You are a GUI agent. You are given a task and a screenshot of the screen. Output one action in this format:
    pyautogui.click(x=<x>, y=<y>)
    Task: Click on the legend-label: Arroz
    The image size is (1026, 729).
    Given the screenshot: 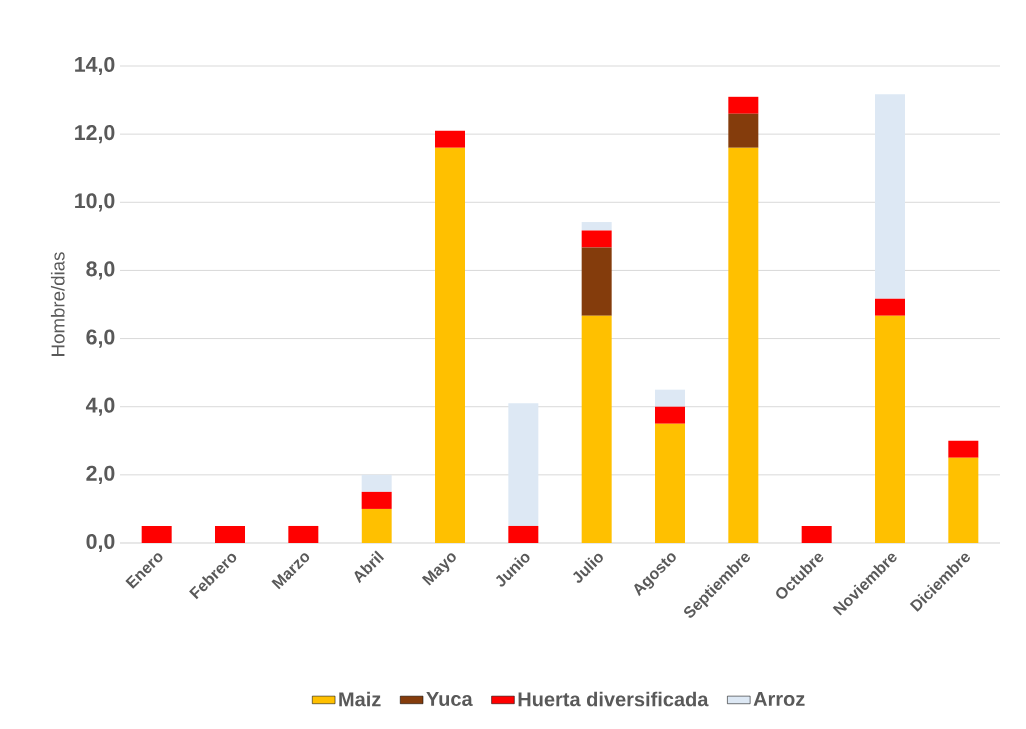 What is the action you would take?
    pyautogui.click(x=779, y=699)
    